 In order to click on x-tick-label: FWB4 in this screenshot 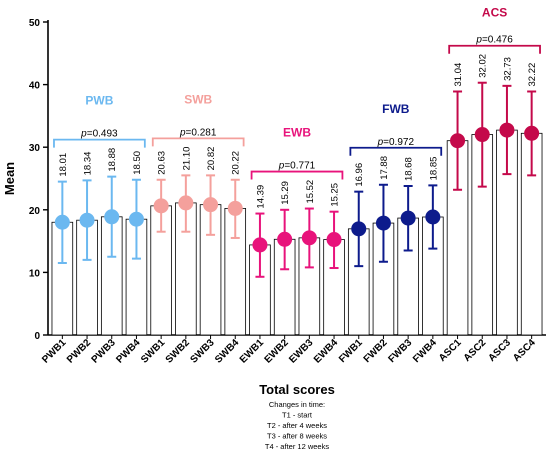, I will do `click(425, 351)`.